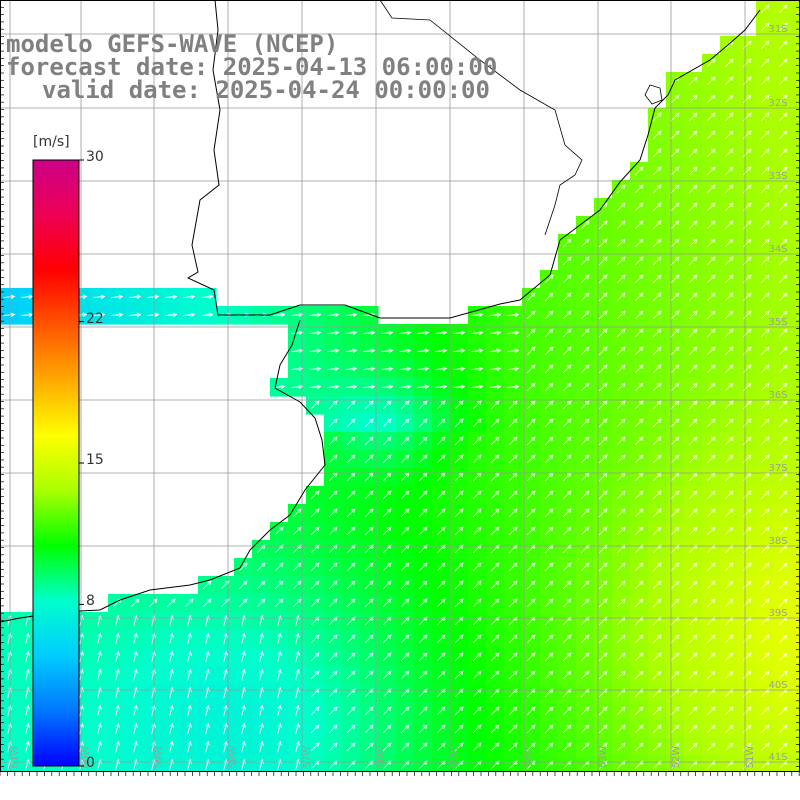 This screenshot has width=800, height=800. I want to click on longitude-label: 59W, so click(159, 757).